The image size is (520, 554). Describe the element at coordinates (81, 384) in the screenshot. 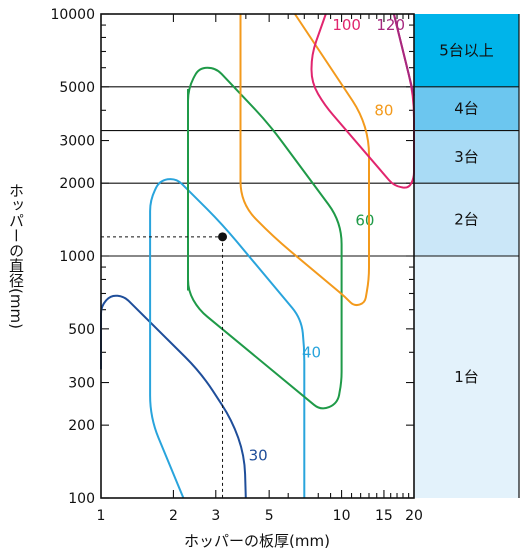

I see `y-tick-label: 300` at that location.